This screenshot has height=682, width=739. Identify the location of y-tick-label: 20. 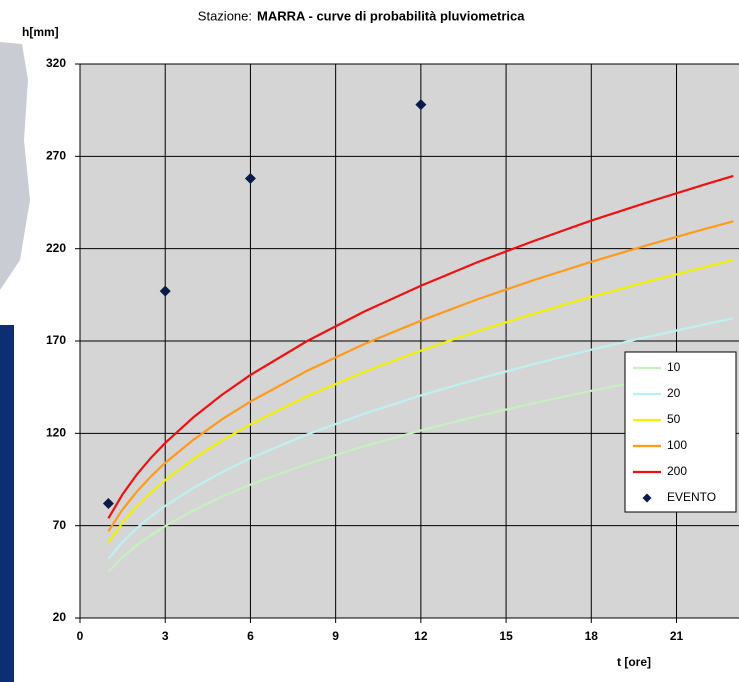
(60, 617).